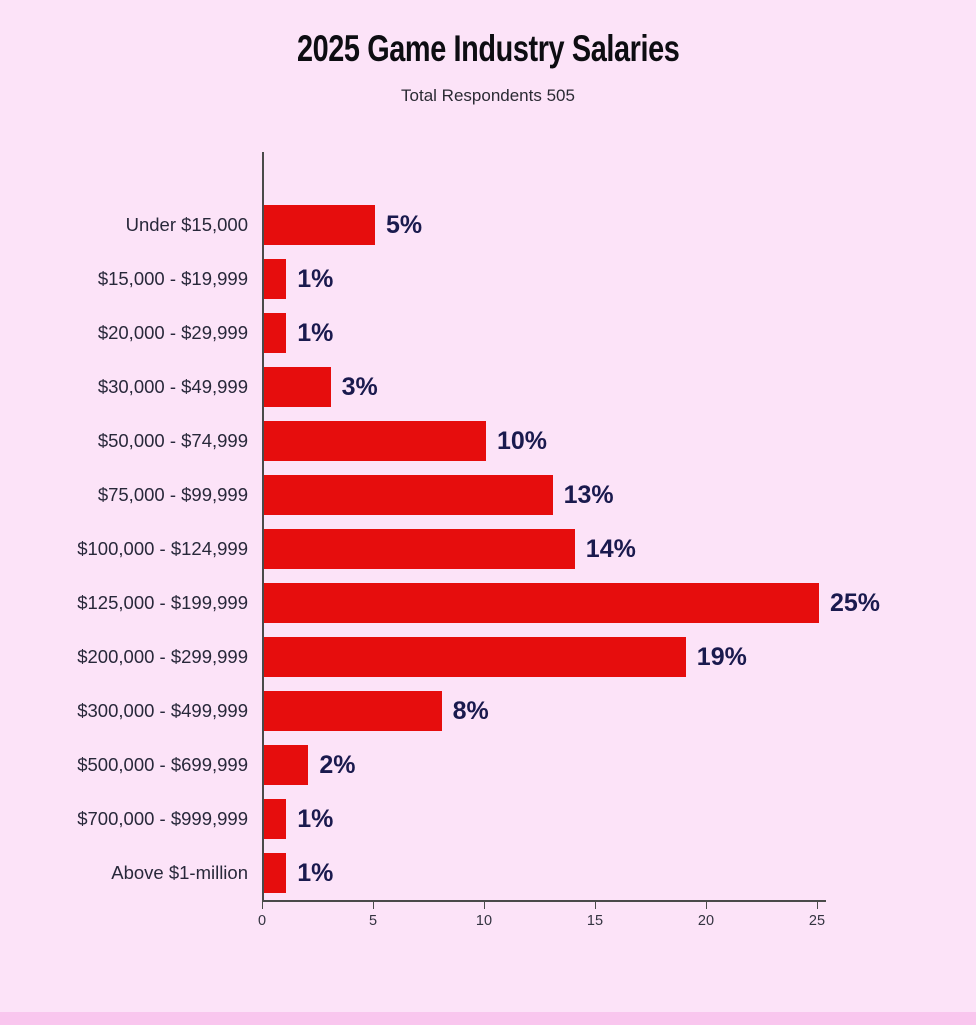 This screenshot has width=976, height=1025. What do you see at coordinates (619, 387) in the screenshot?
I see `bar-cell: 3%` at bounding box center [619, 387].